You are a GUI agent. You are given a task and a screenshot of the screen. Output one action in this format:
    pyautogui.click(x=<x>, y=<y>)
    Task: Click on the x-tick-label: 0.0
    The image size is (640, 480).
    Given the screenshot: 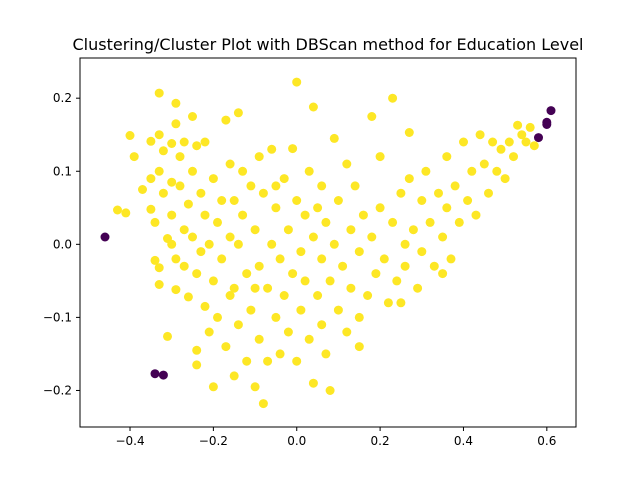 What is the action you would take?
    pyautogui.click(x=296, y=441)
    